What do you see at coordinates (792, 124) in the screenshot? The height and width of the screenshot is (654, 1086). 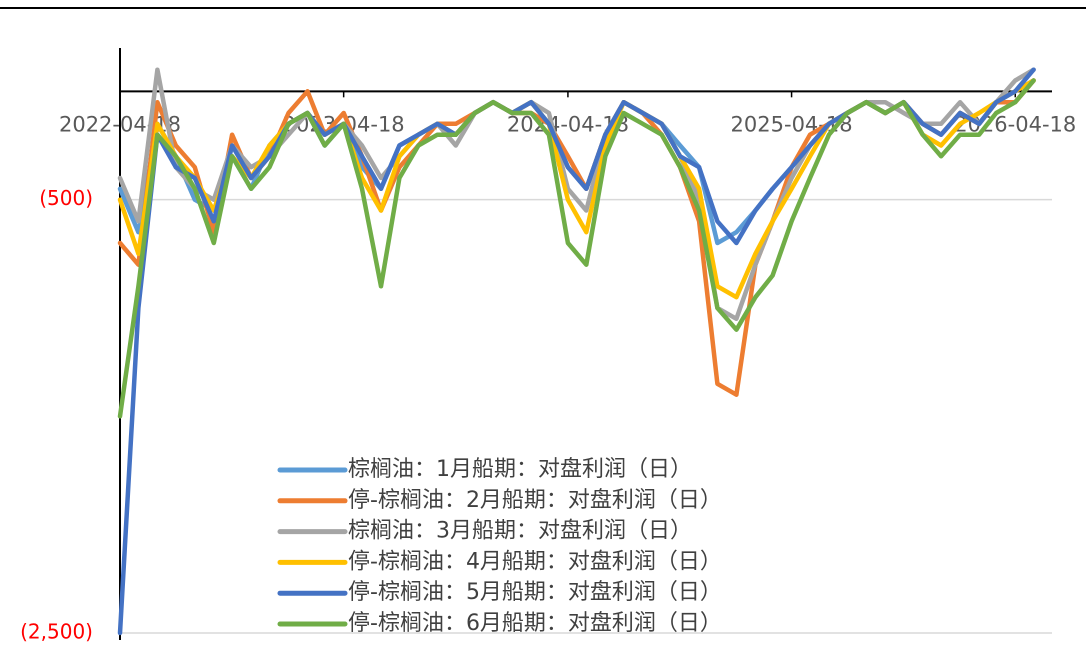 I see `x-tick-label: 2025-04-18` at bounding box center [792, 124].